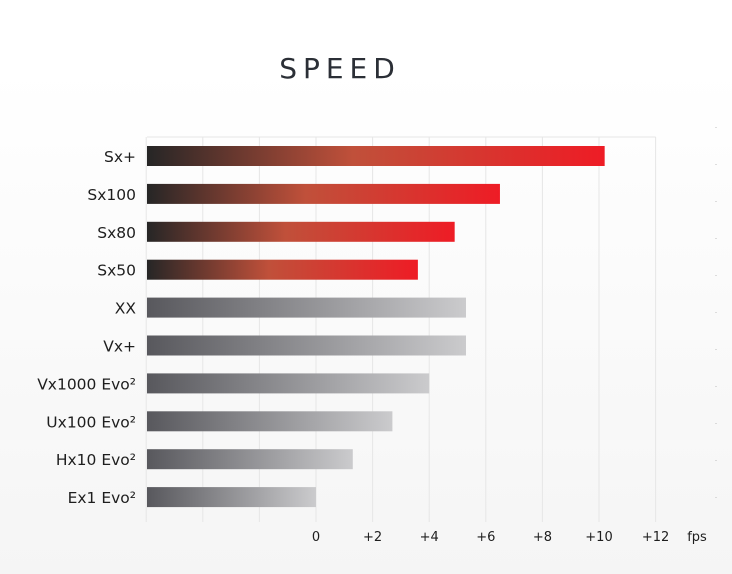 The height and width of the screenshot is (574, 732). I want to click on x-tick-label: 0, so click(316, 537).